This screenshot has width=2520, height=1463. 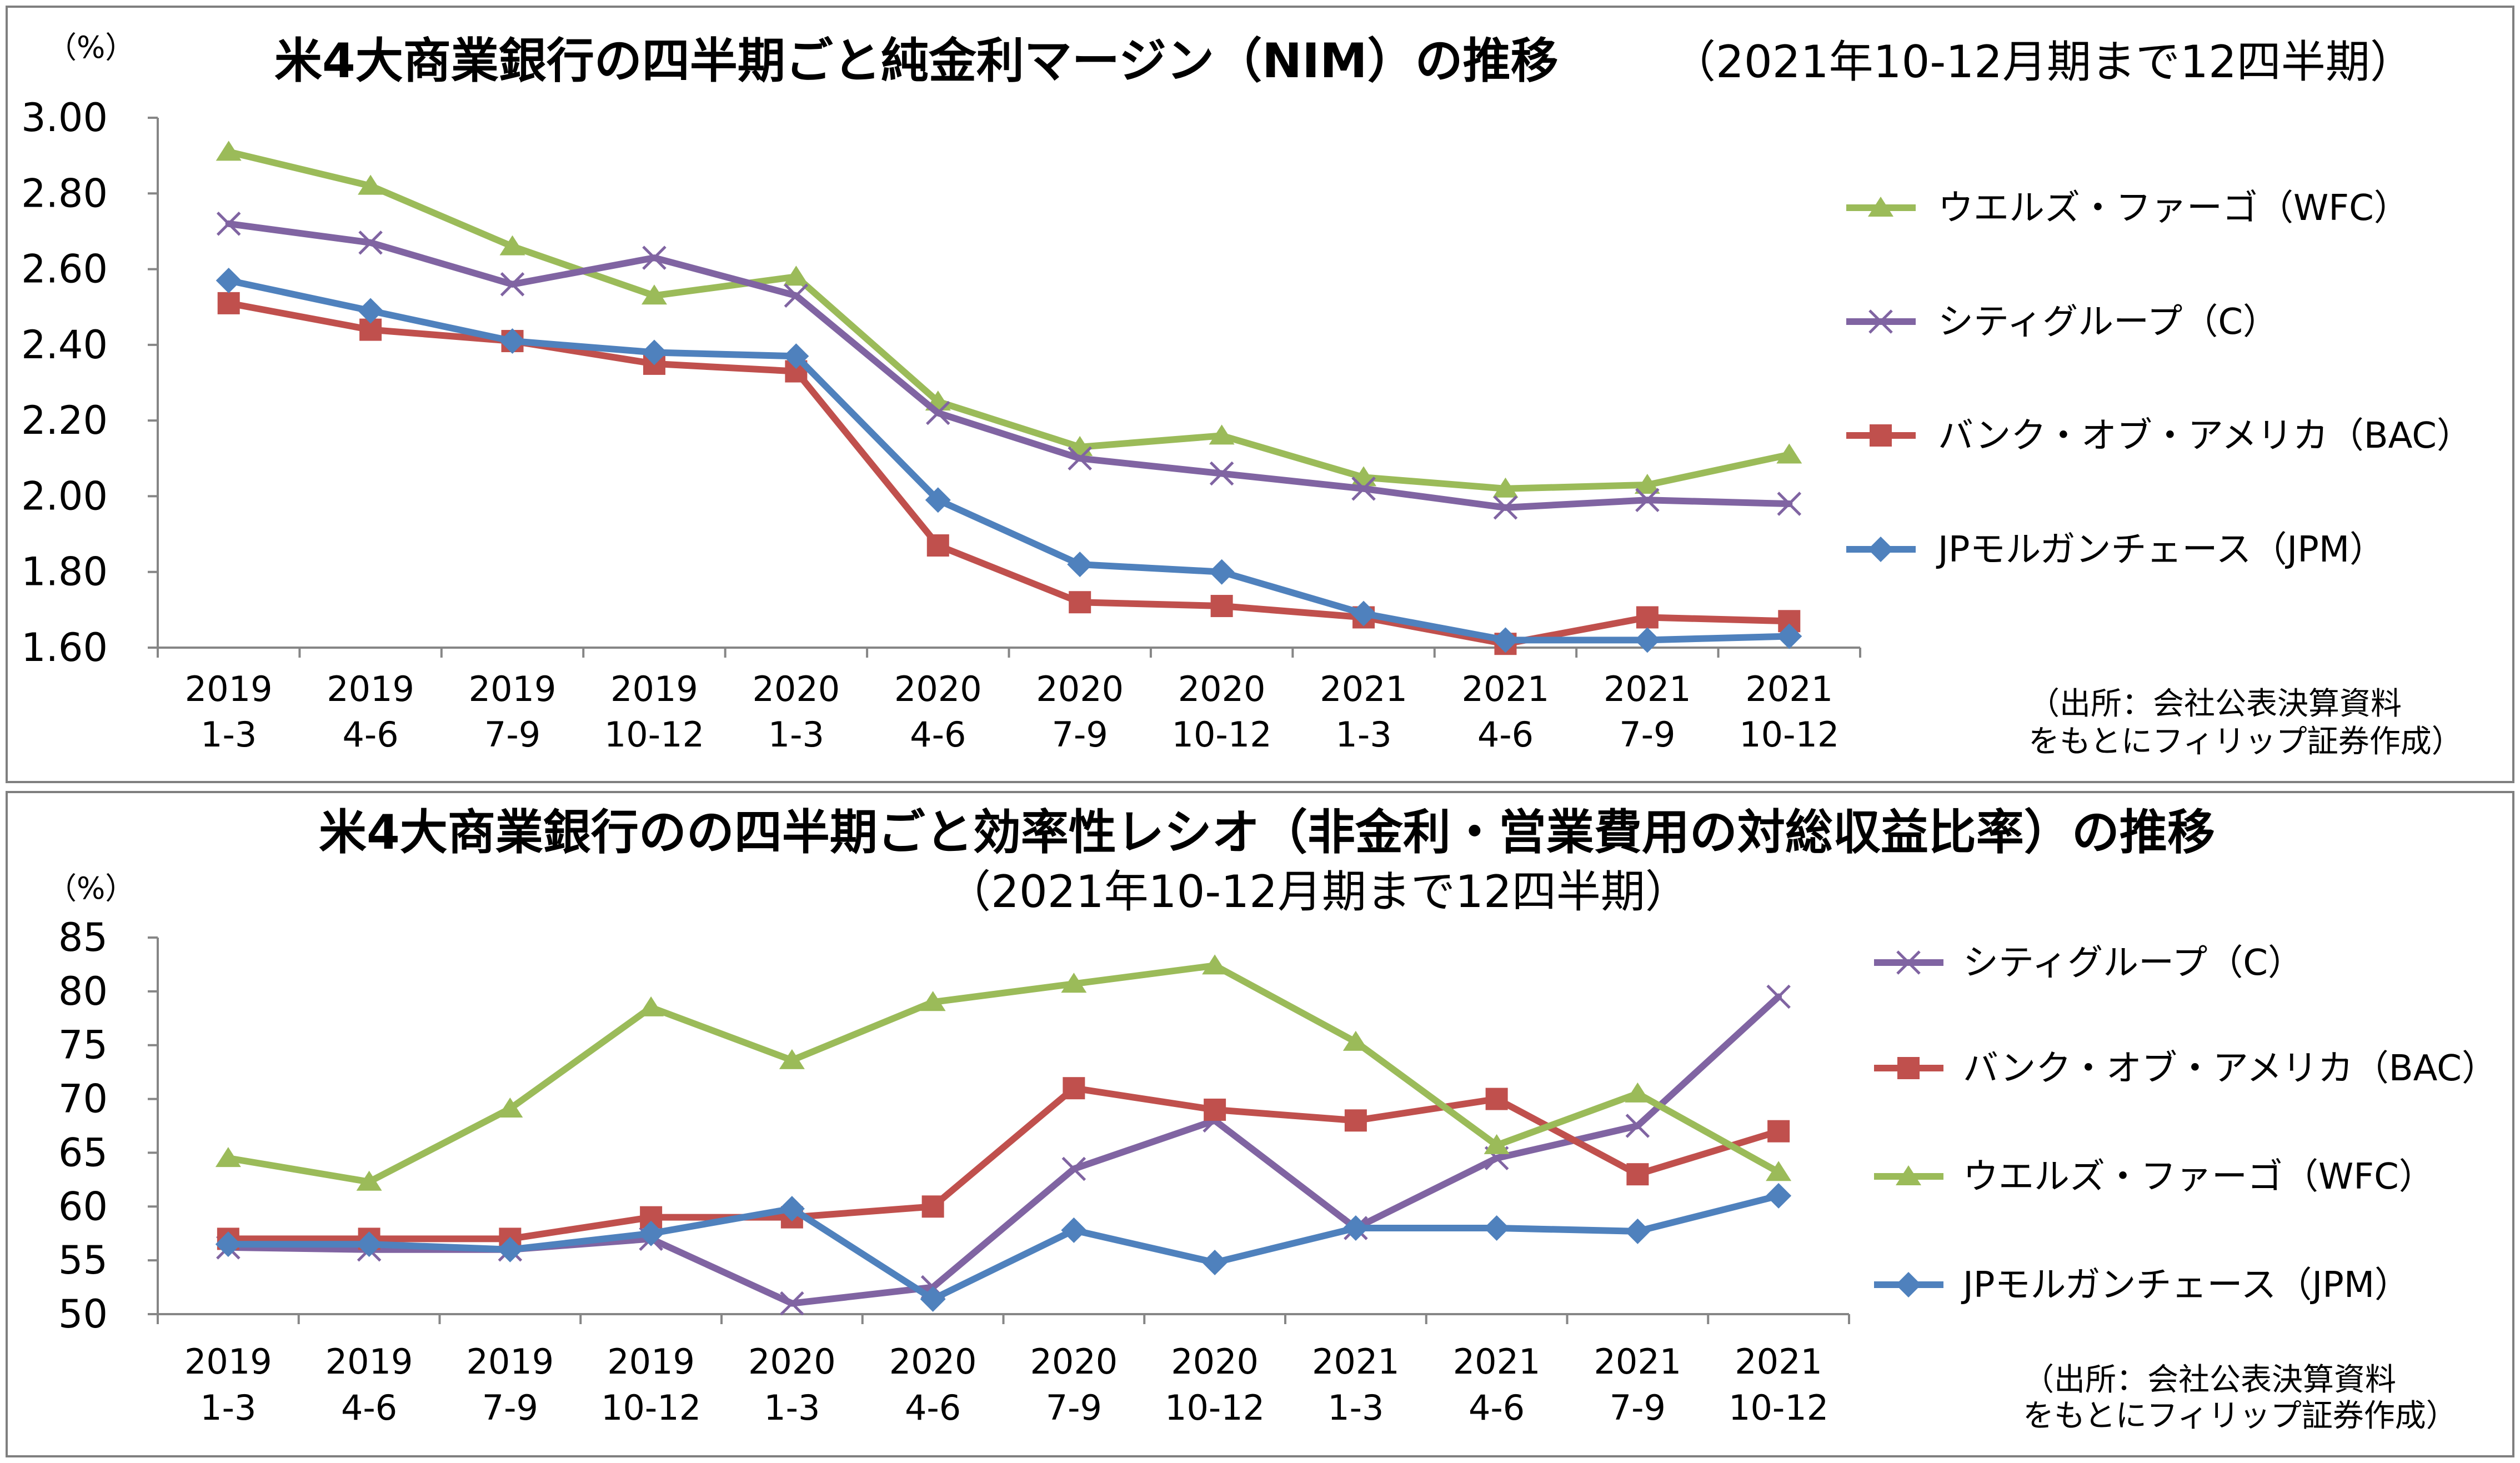 What do you see at coordinates (83, 1045) in the screenshot?
I see `y-tick-label: 75` at bounding box center [83, 1045].